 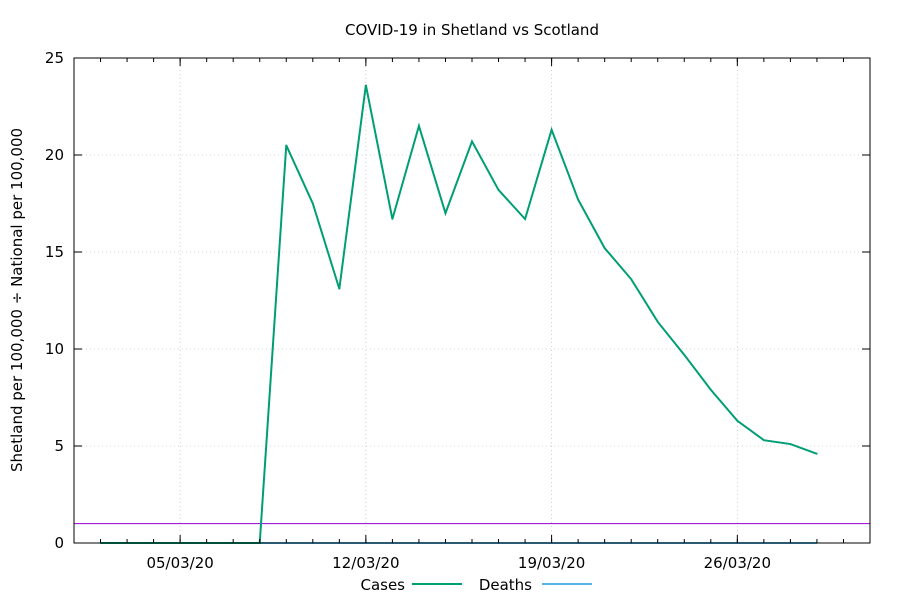 What do you see at coordinates (179, 563) in the screenshot?
I see `x-tick-label: 05/03/20` at bounding box center [179, 563].